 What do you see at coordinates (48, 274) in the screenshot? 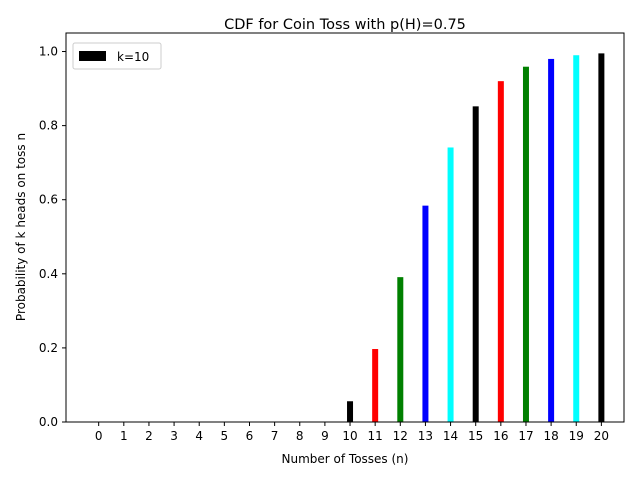
I see `y-tick-label-0.4: 0.4` at bounding box center [48, 274].